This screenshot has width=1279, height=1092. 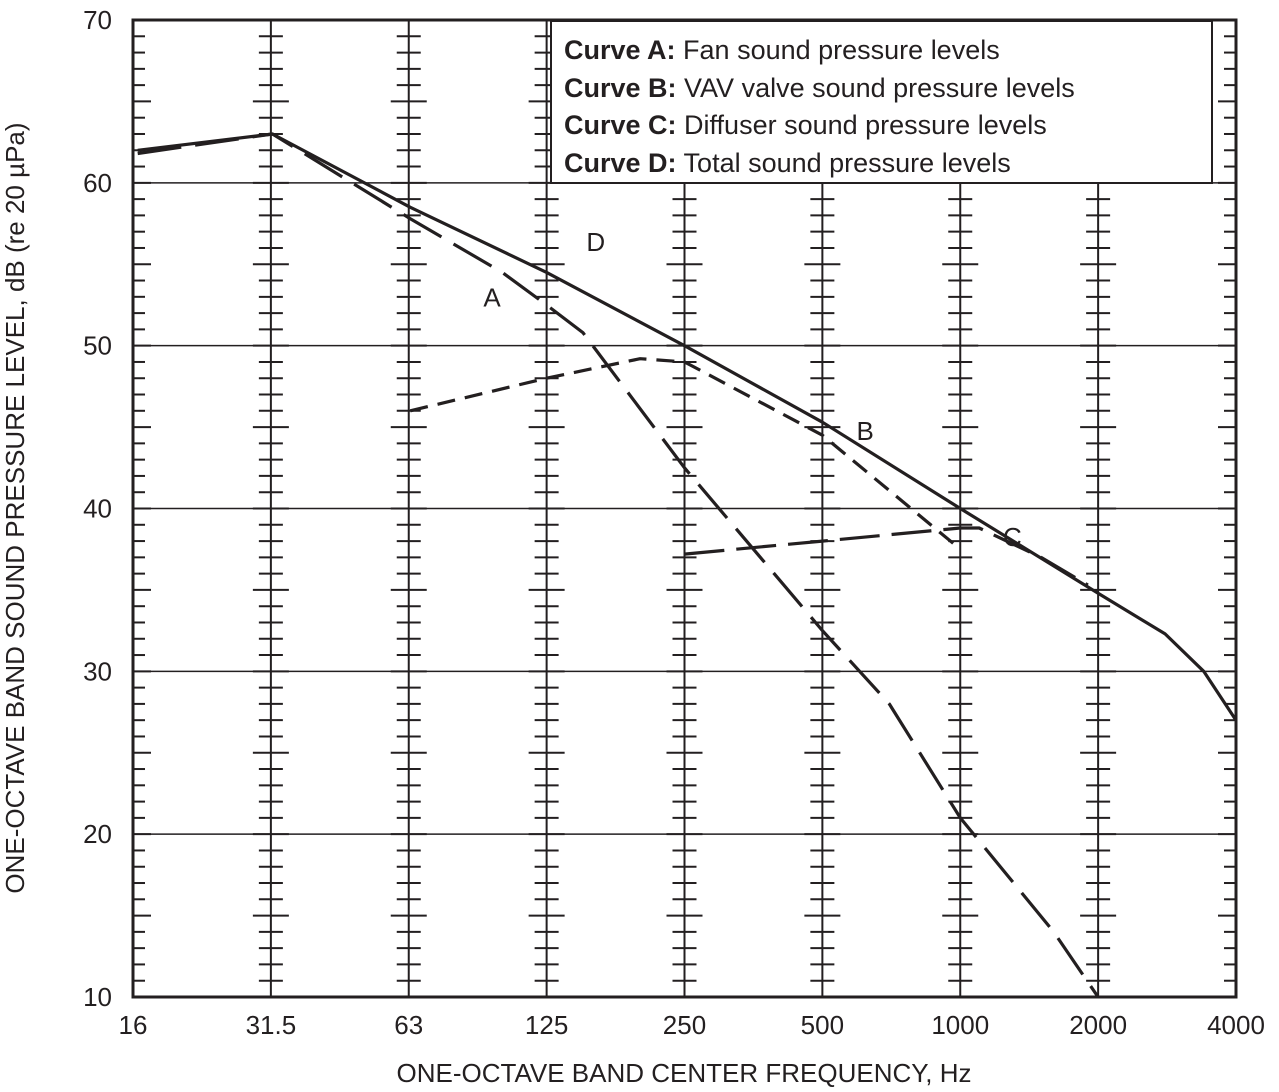 What do you see at coordinates (492, 298) in the screenshot?
I see `curve-label-a: A` at bounding box center [492, 298].